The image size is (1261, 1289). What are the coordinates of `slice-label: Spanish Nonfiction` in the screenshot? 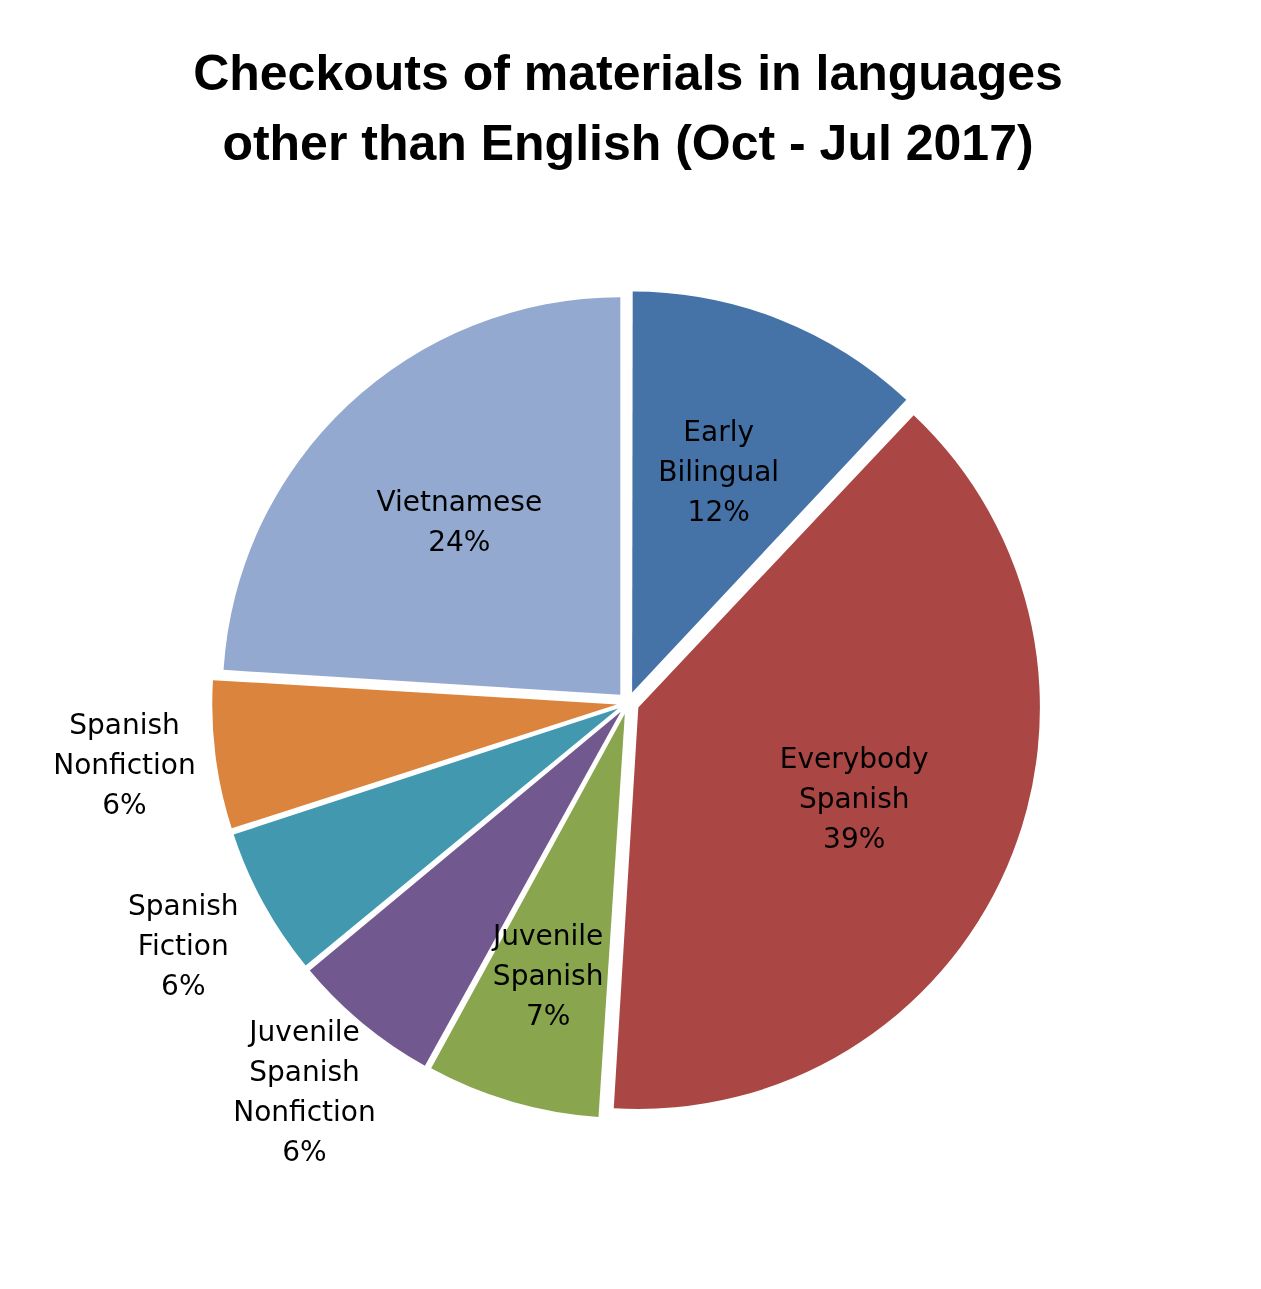 It's located at (124, 744).